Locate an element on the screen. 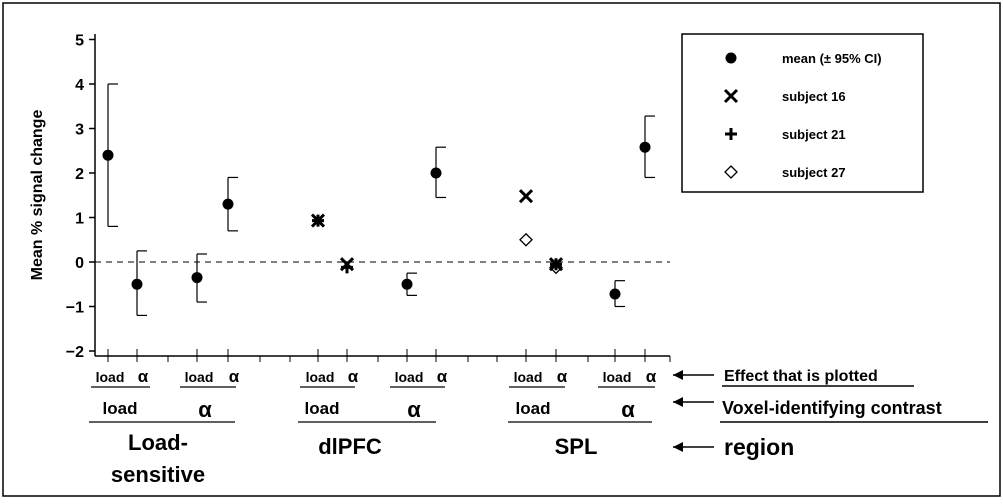  legend-item: mean (± 95% CI) is located at coordinates (803, 58).